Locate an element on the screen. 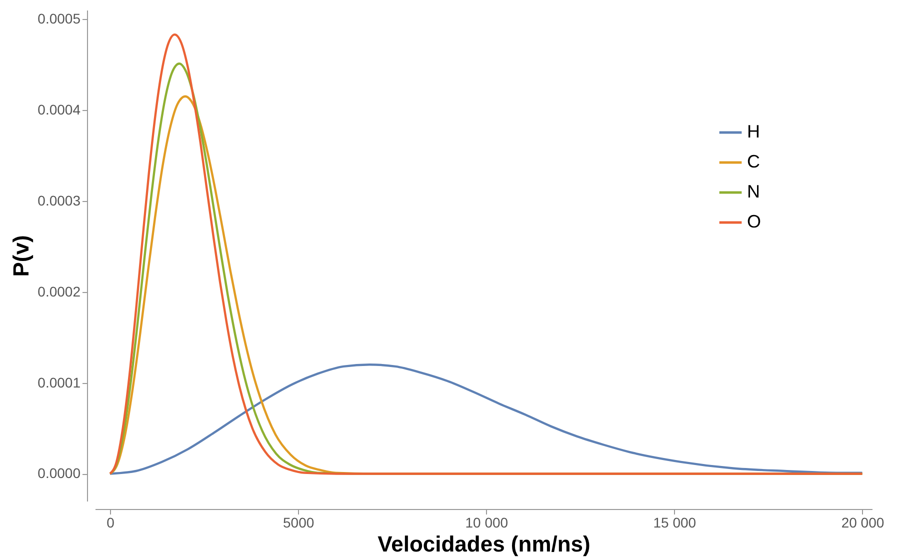  x-tick-label: 5000 is located at coordinates (298, 522).